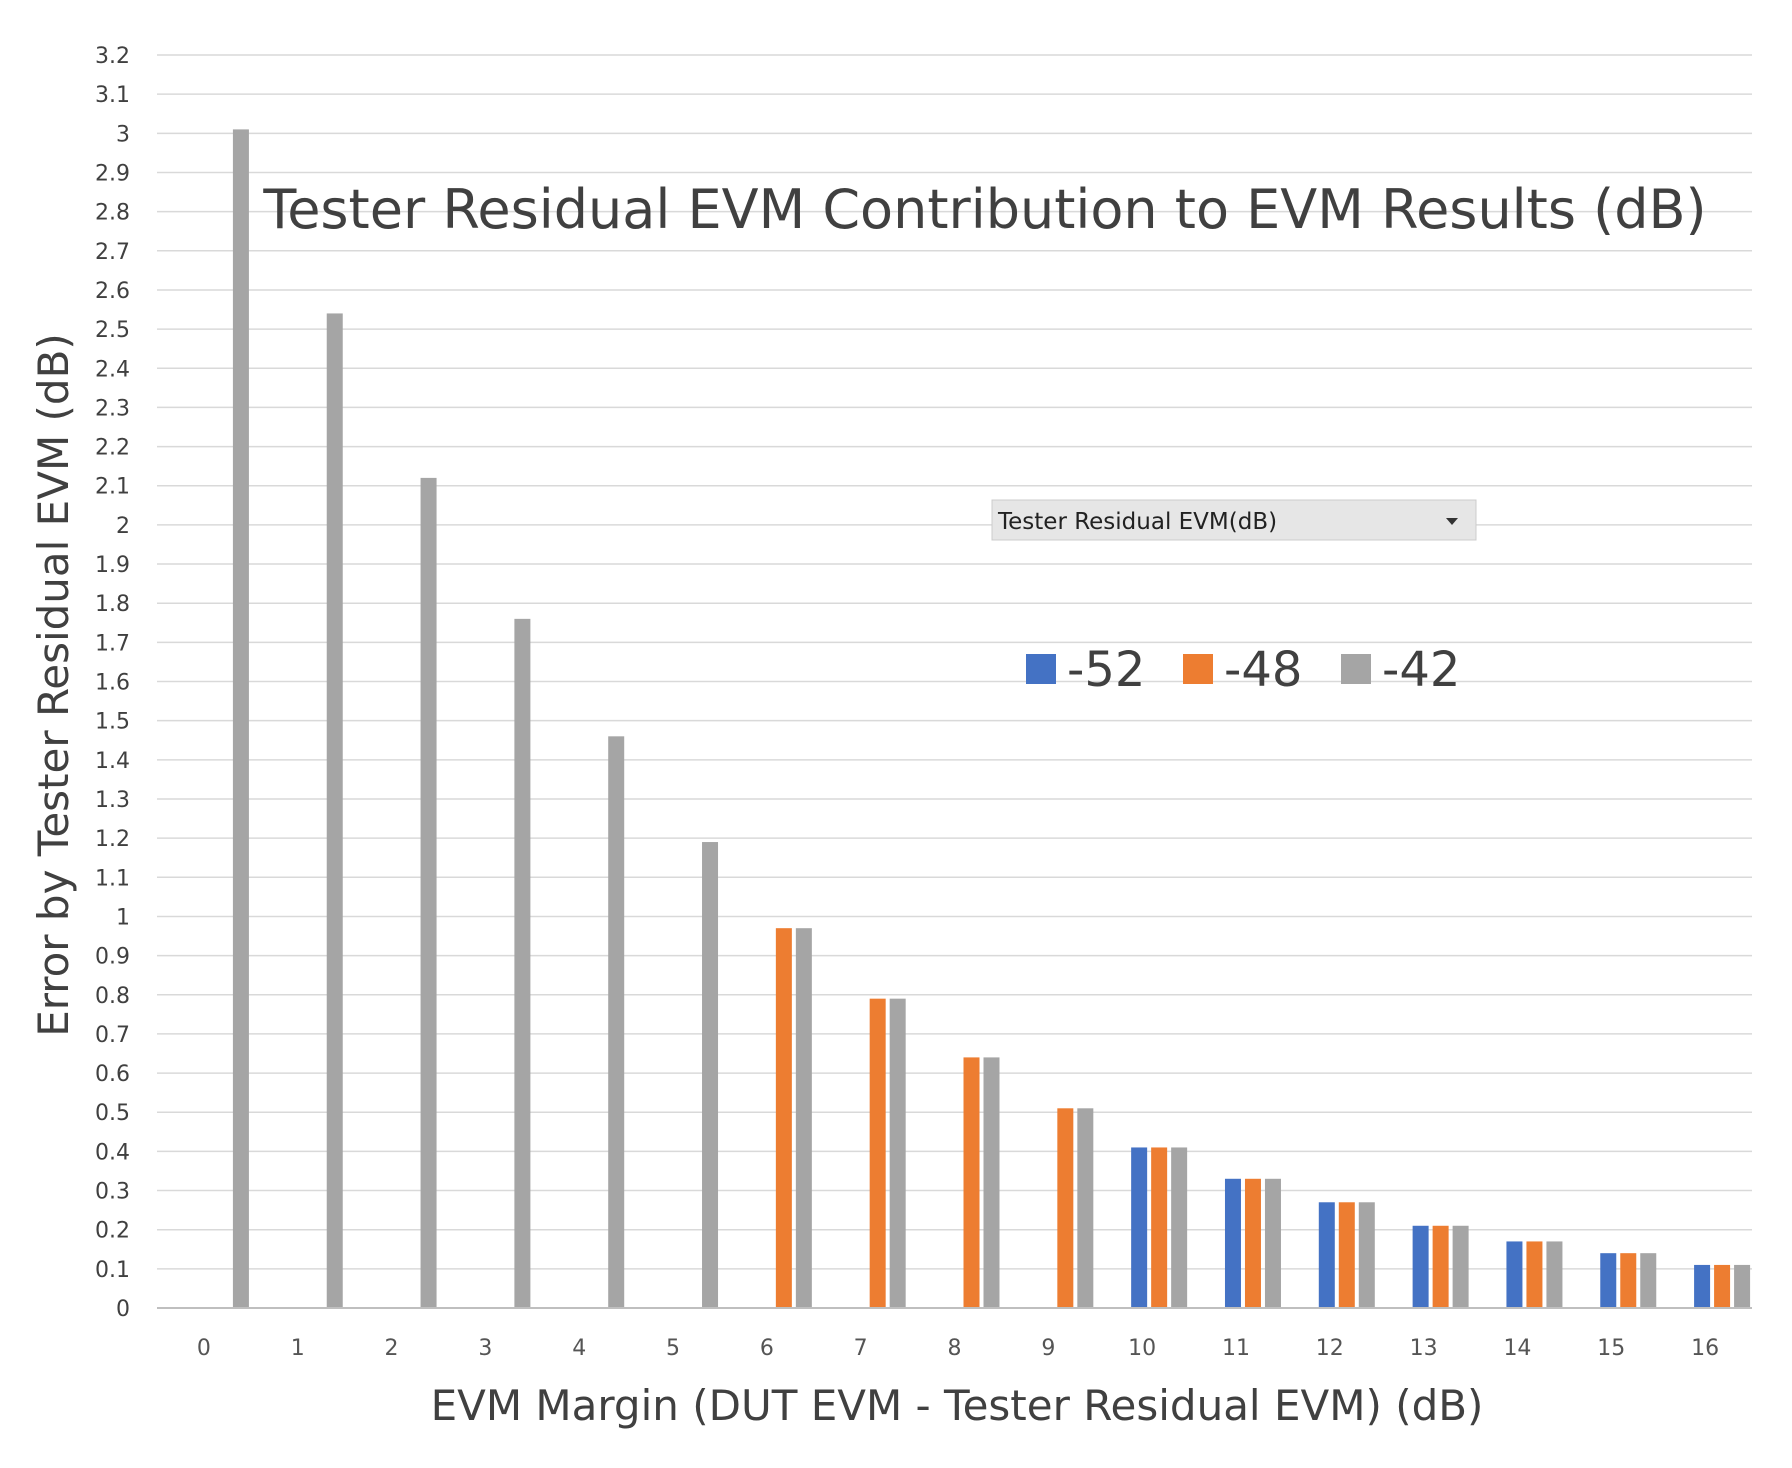 Image resolution: width=1792 pixels, height=1468 pixels. Describe the element at coordinates (1611, 1348) in the screenshot. I see `x-tick-label: 15` at that location.